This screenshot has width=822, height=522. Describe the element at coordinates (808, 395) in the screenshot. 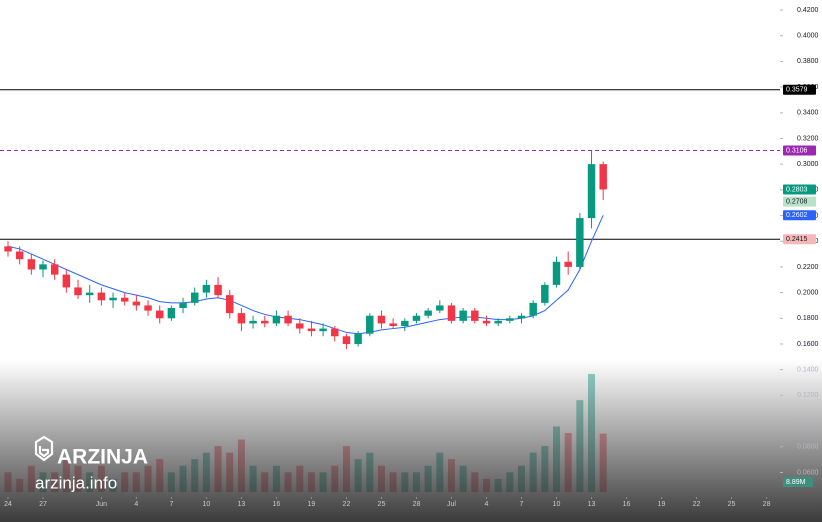

I see `y-tick-label: 0.1200` at that location.